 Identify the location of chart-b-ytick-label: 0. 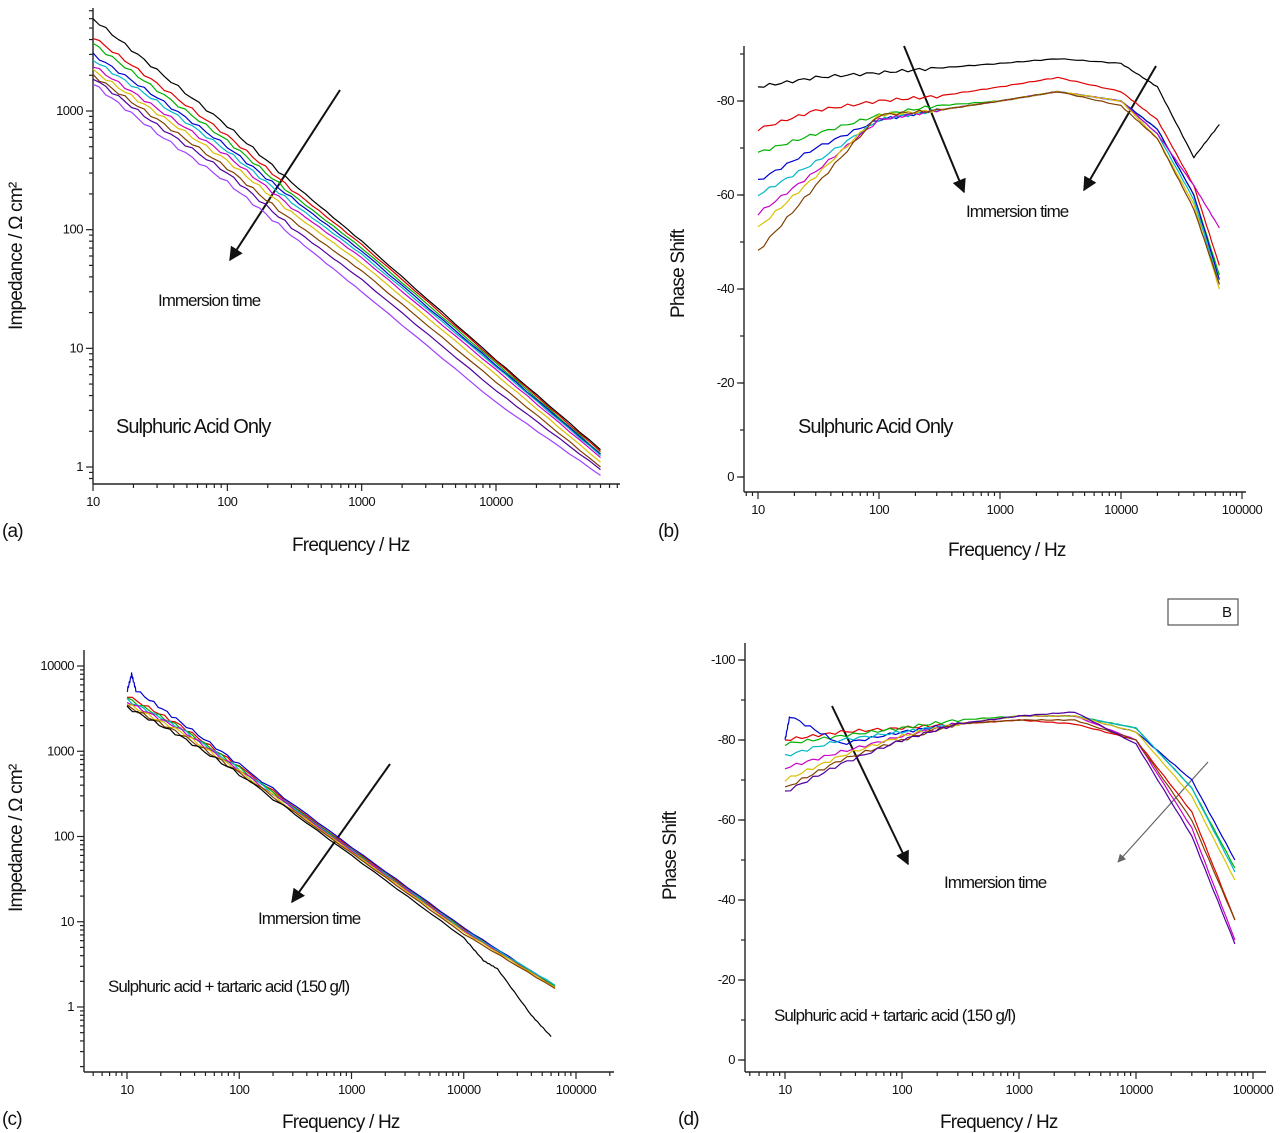
(730, 476).